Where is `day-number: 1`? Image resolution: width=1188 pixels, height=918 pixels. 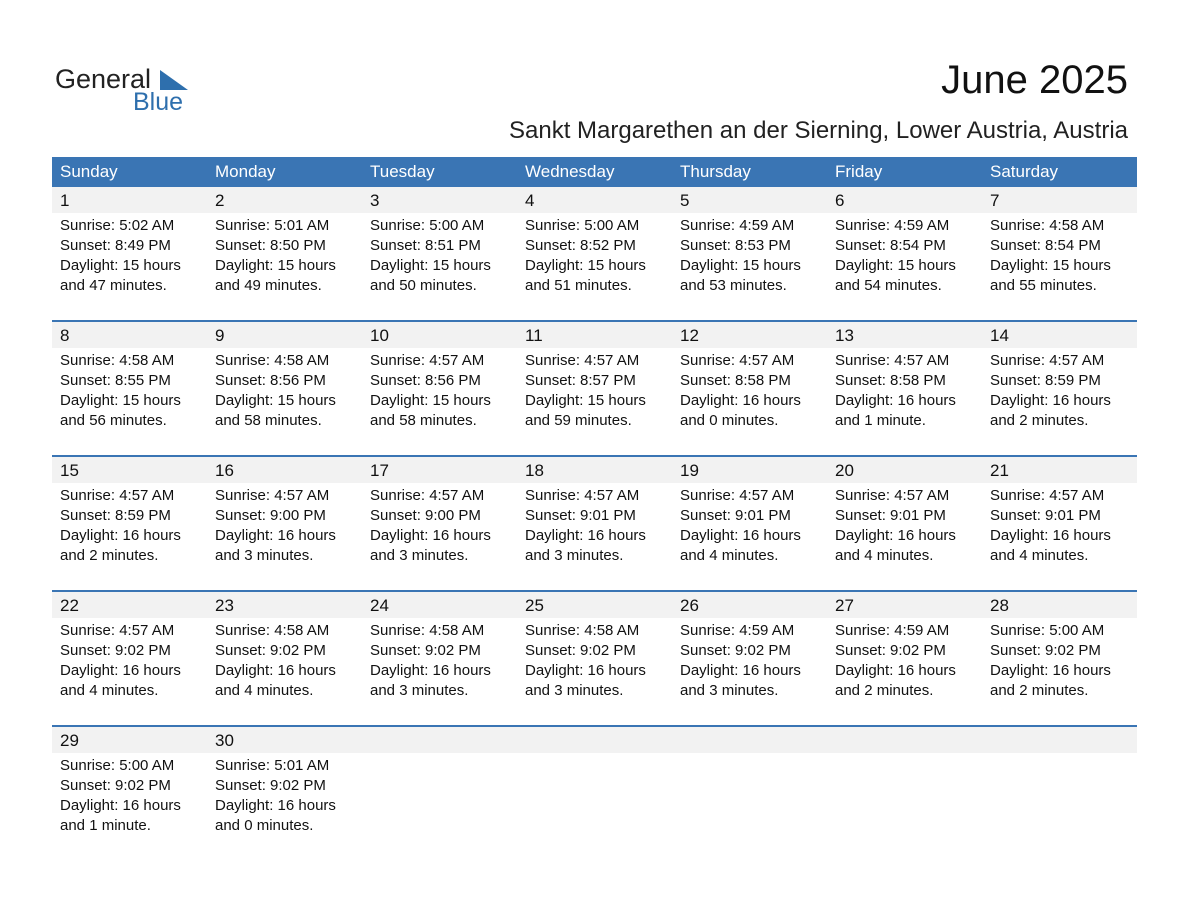
day-number: 1 is located at coordinates (65, 200).